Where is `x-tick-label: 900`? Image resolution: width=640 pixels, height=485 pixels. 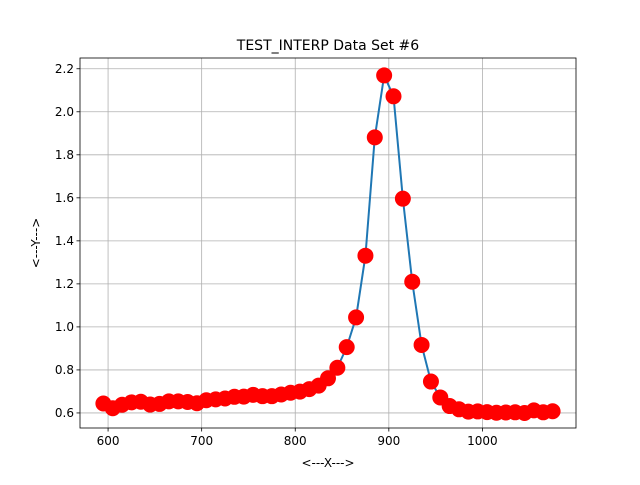 x-tick-label: 900 is located at coordinates (388, 441).